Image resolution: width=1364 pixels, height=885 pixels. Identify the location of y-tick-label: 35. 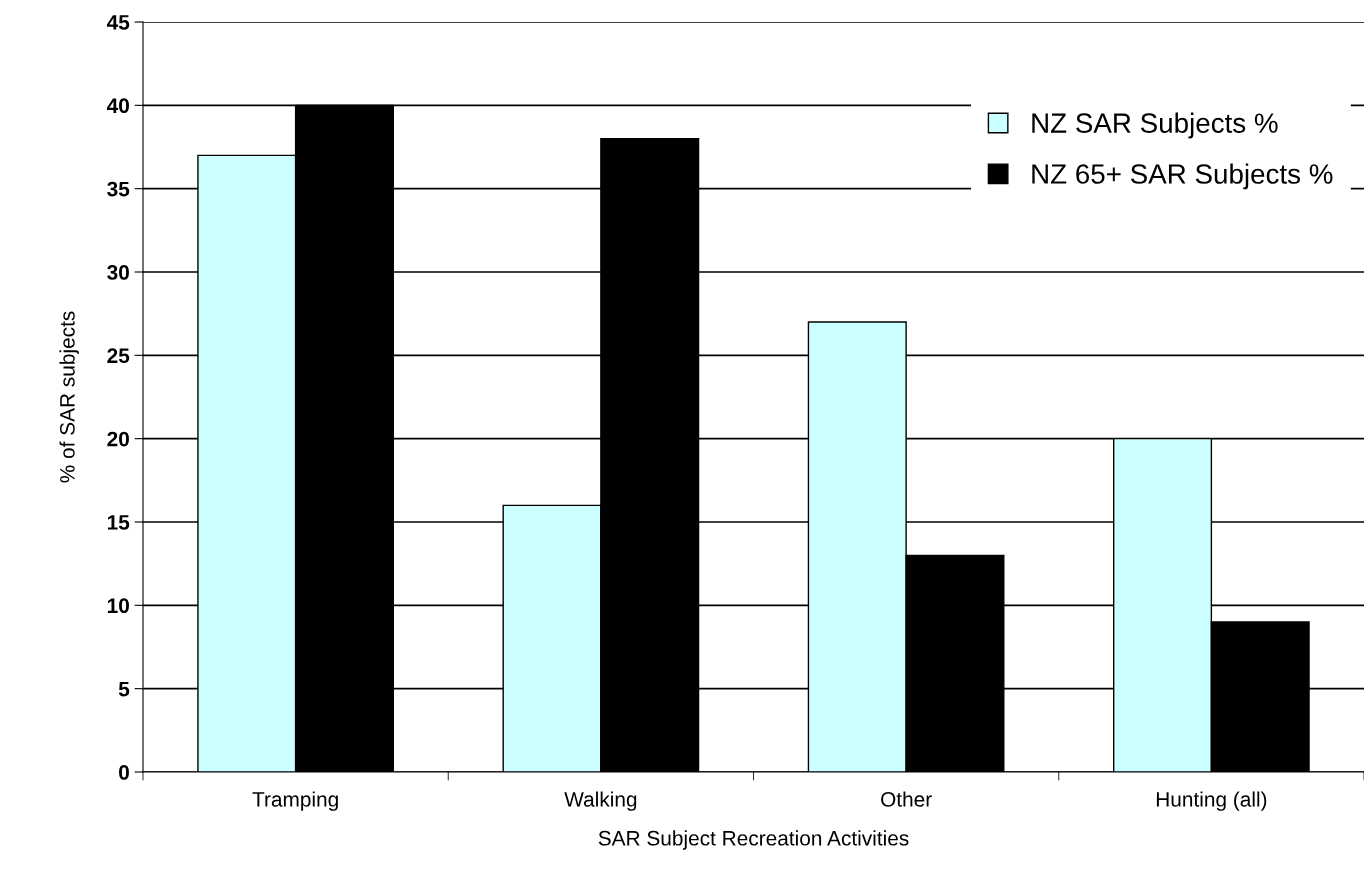
(118, 189).